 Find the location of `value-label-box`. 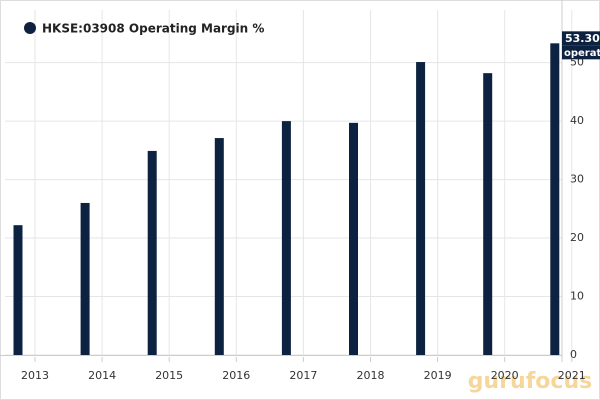

value-label-box is located at coordinates (581, 38).